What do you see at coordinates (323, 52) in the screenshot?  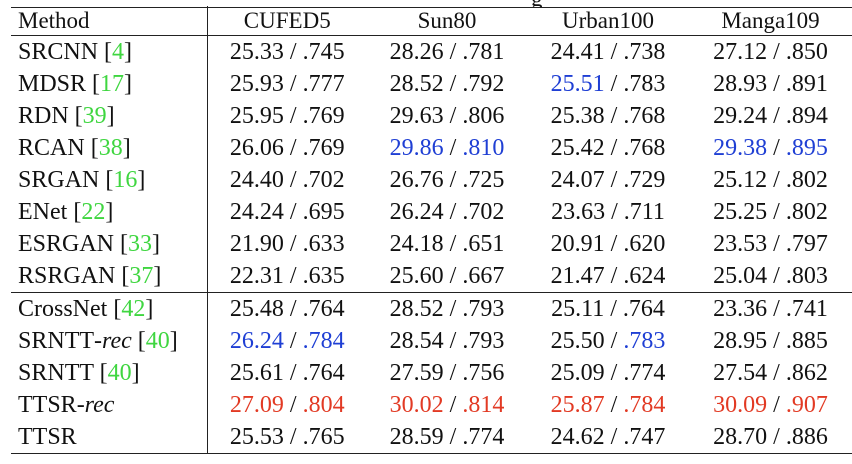 I see `ssim-value: .745` at bounding box center [323, 52].